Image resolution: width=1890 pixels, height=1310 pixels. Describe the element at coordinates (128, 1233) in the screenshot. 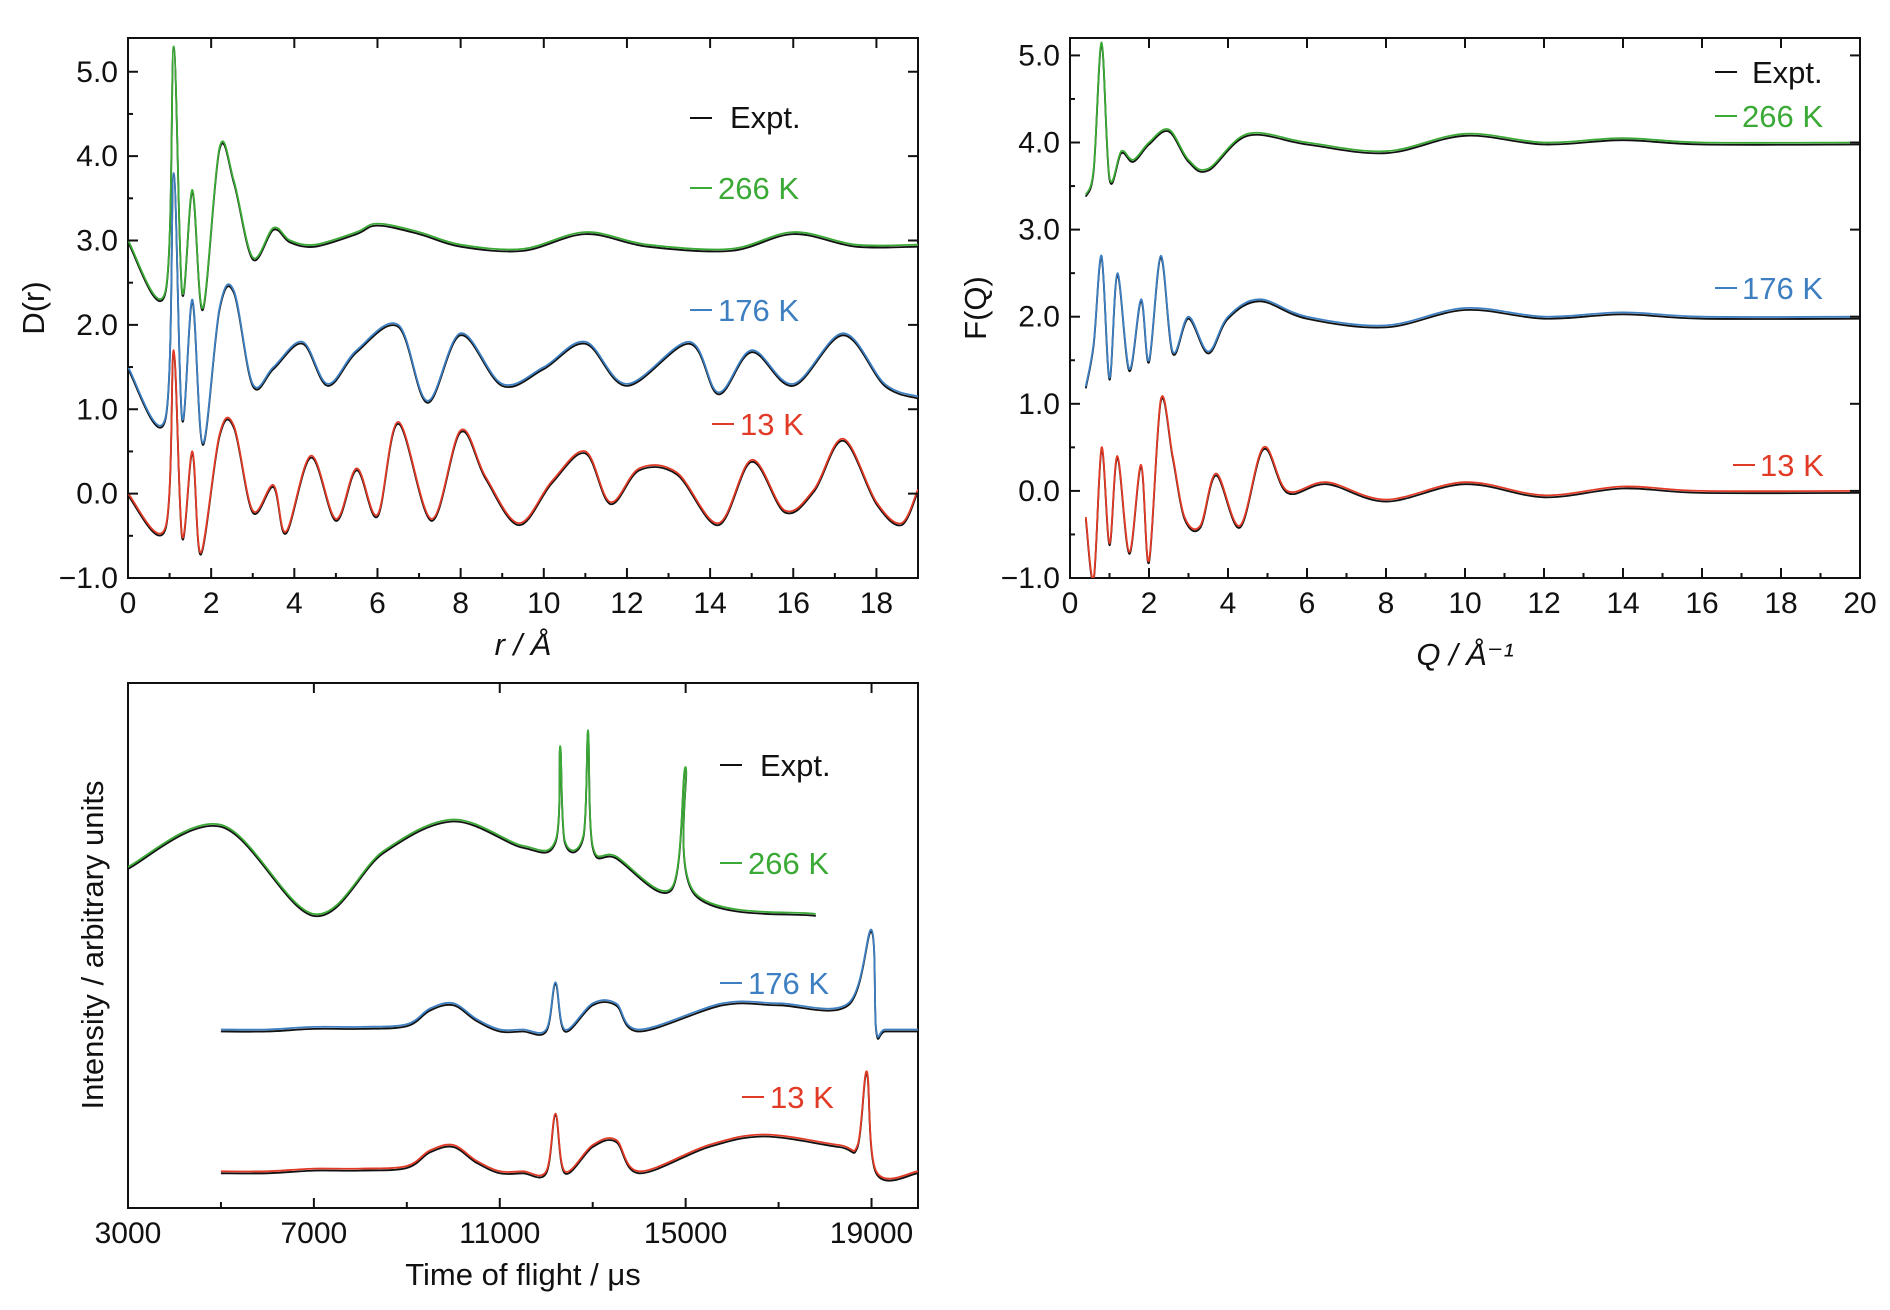

I see `tof-x-tick-label: 3000` at that location.